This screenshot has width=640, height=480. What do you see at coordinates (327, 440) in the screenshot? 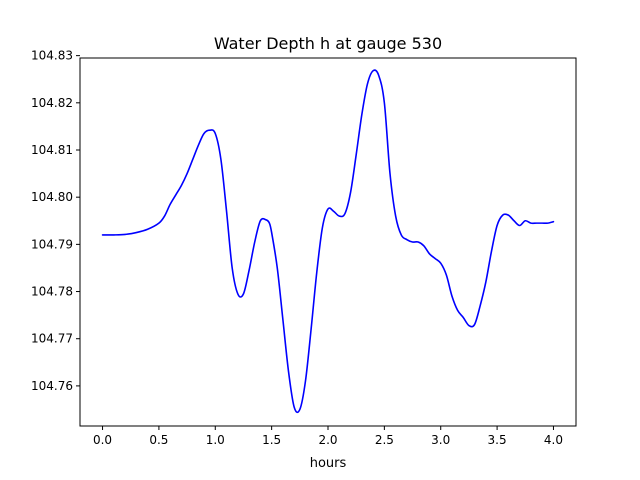
I see `x-tick-label: 2.0` at bounding box center [327, 440].